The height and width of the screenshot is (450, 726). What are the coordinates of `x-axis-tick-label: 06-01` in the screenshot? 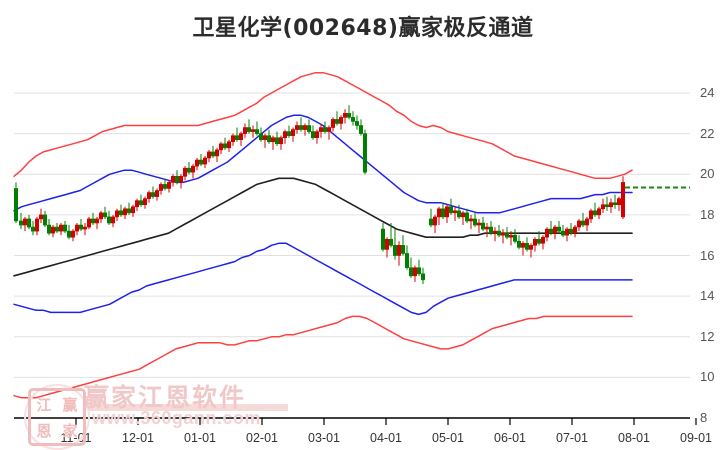 It's located at (510, 438).